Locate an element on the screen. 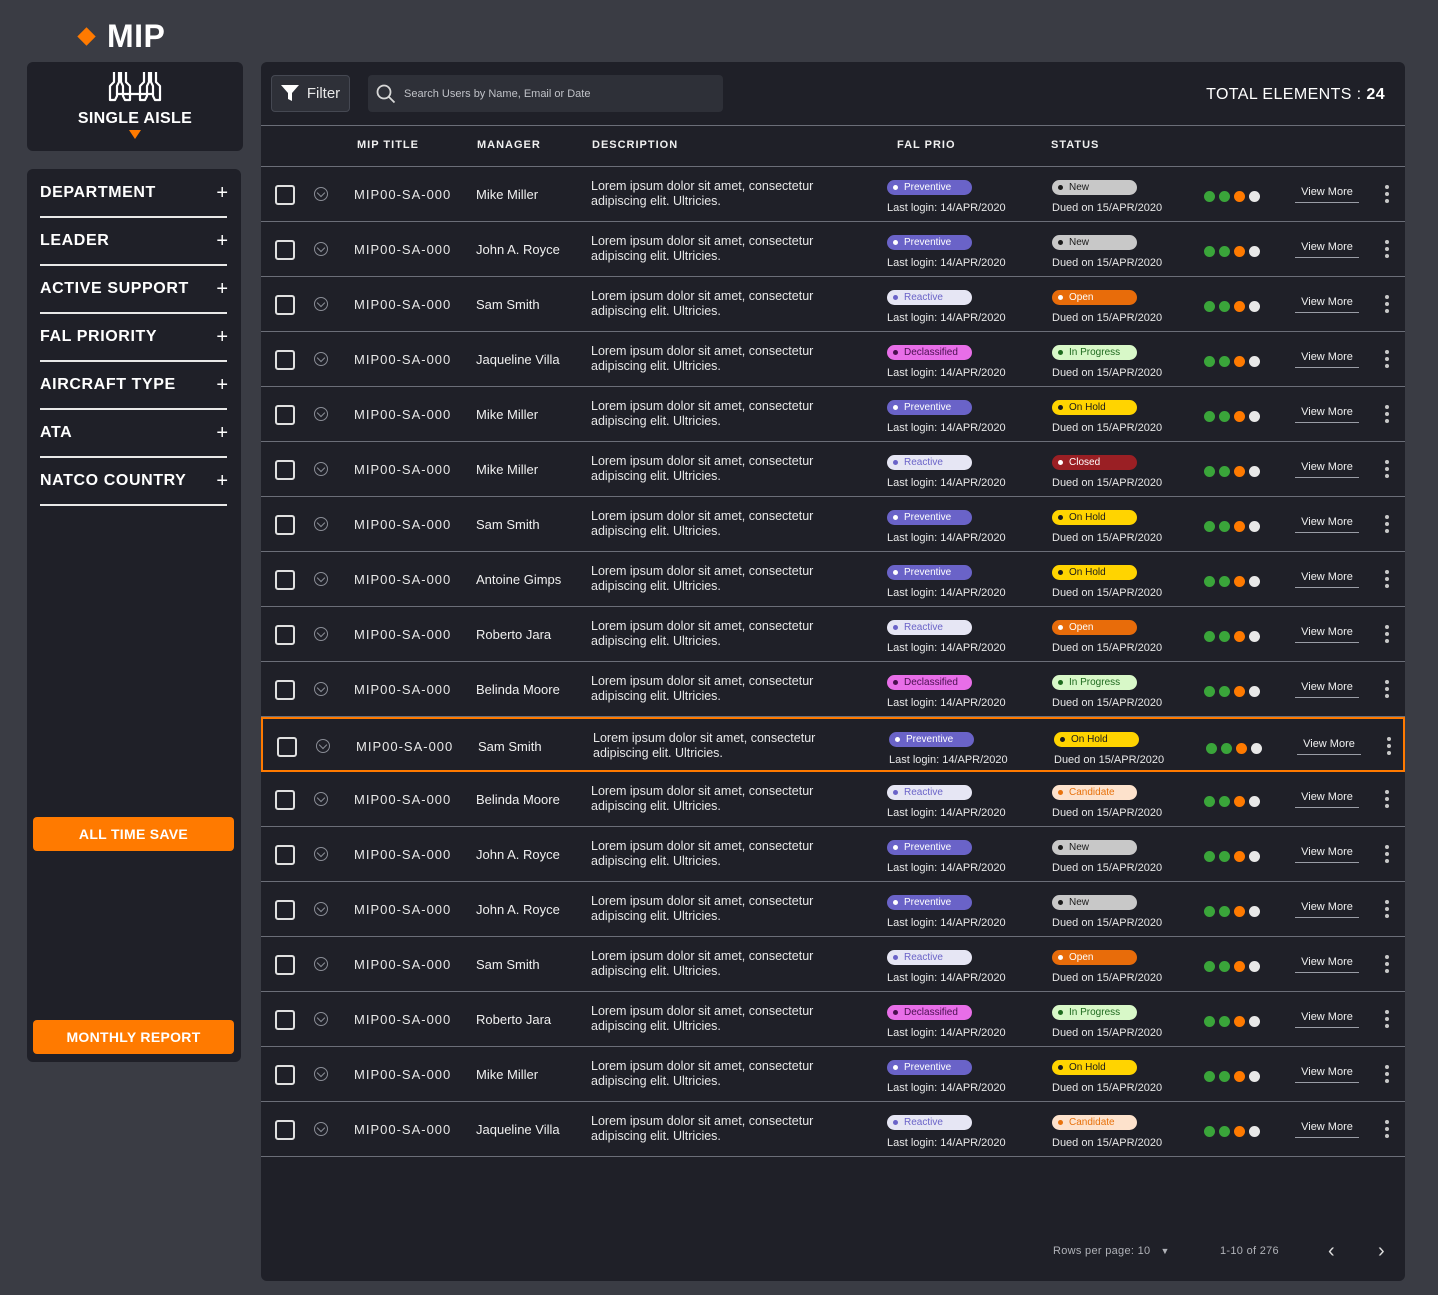 The width and height of the screenshot is (1438, 1295). all-time-save-button: ALL TIME SAVE is located at coordinates (133, 834).